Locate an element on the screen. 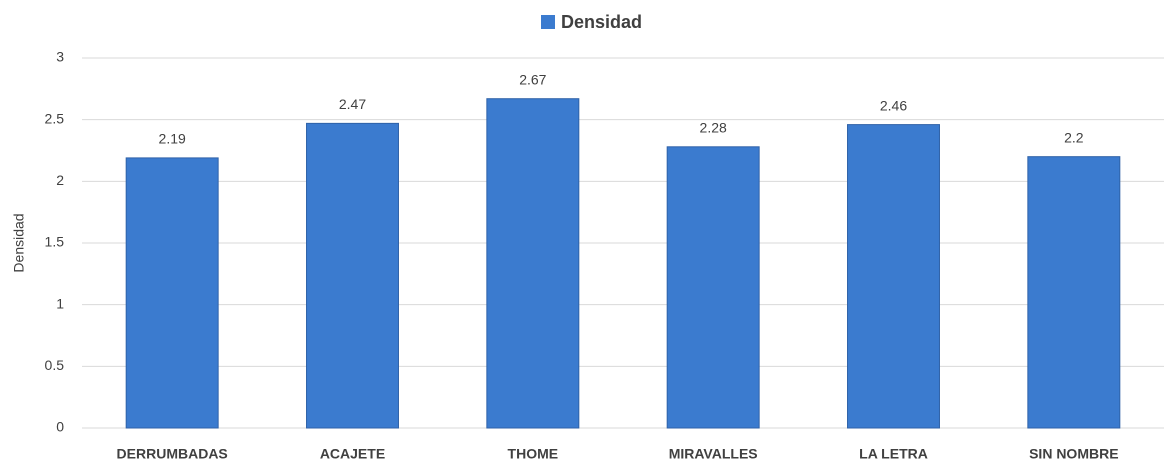 This screenshot has height=467, width=1167. x-tick-label: LA LETRA is located at coordinates (893, 454).